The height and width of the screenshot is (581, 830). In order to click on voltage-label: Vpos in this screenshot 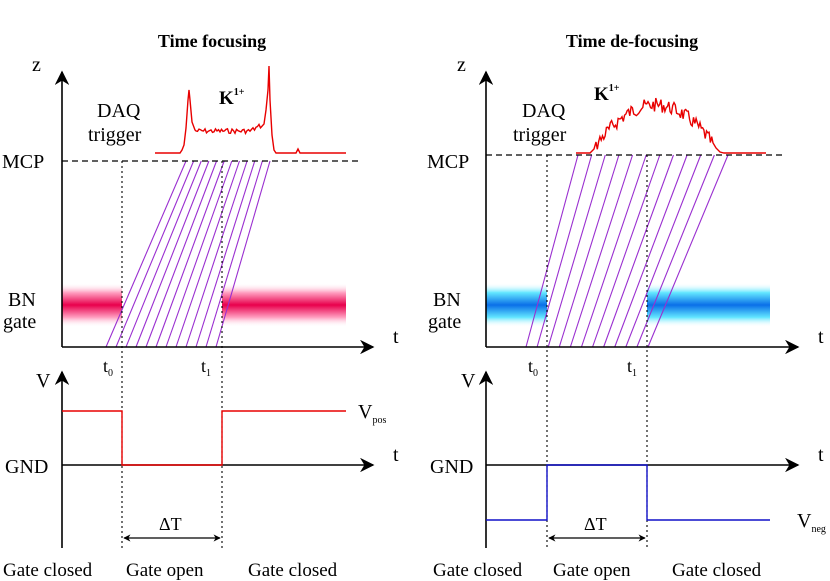, I will do `click(372, 413)`.